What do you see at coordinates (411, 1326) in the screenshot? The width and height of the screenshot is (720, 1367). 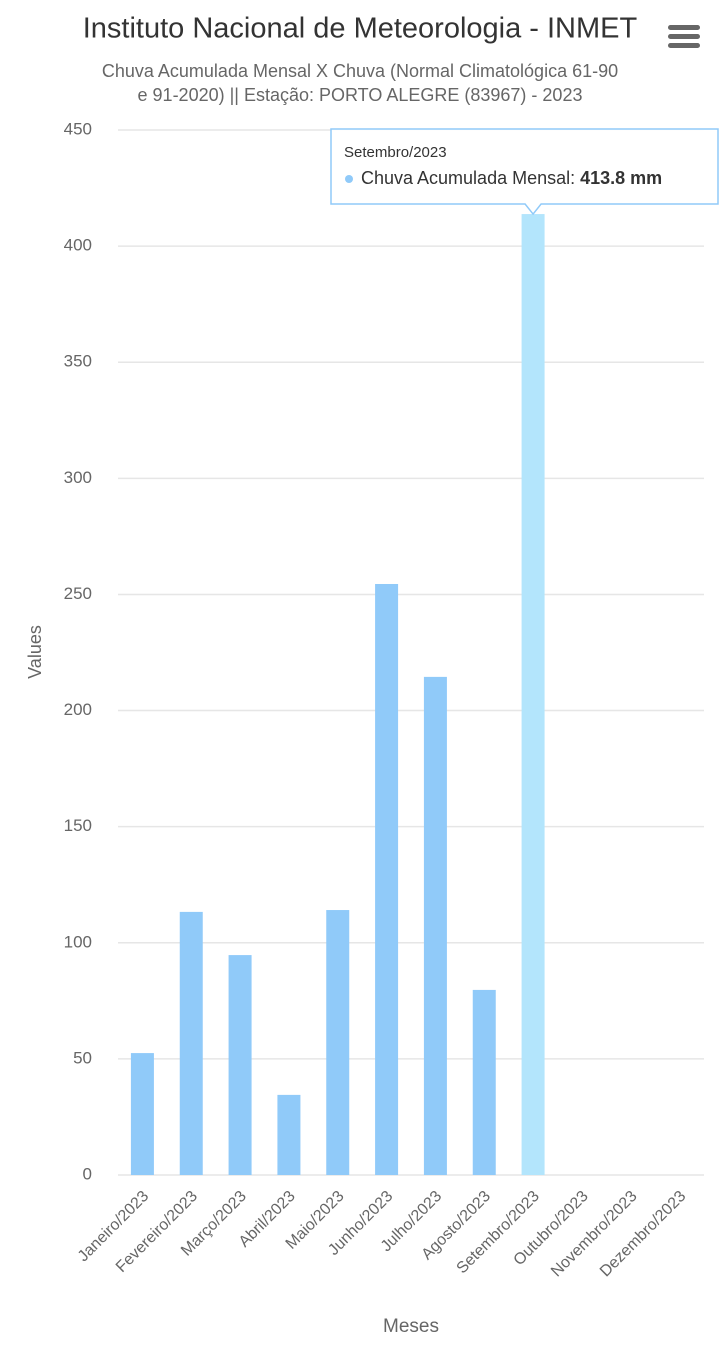 I see `x-axis-label: Meses` at bounding box center [411, 1326].